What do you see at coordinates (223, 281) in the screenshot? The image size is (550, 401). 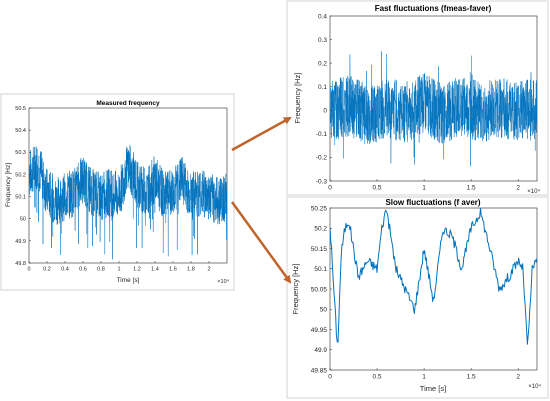 I see `measured-x-exponent: ×10⁴` at bounding box center [223, 281].